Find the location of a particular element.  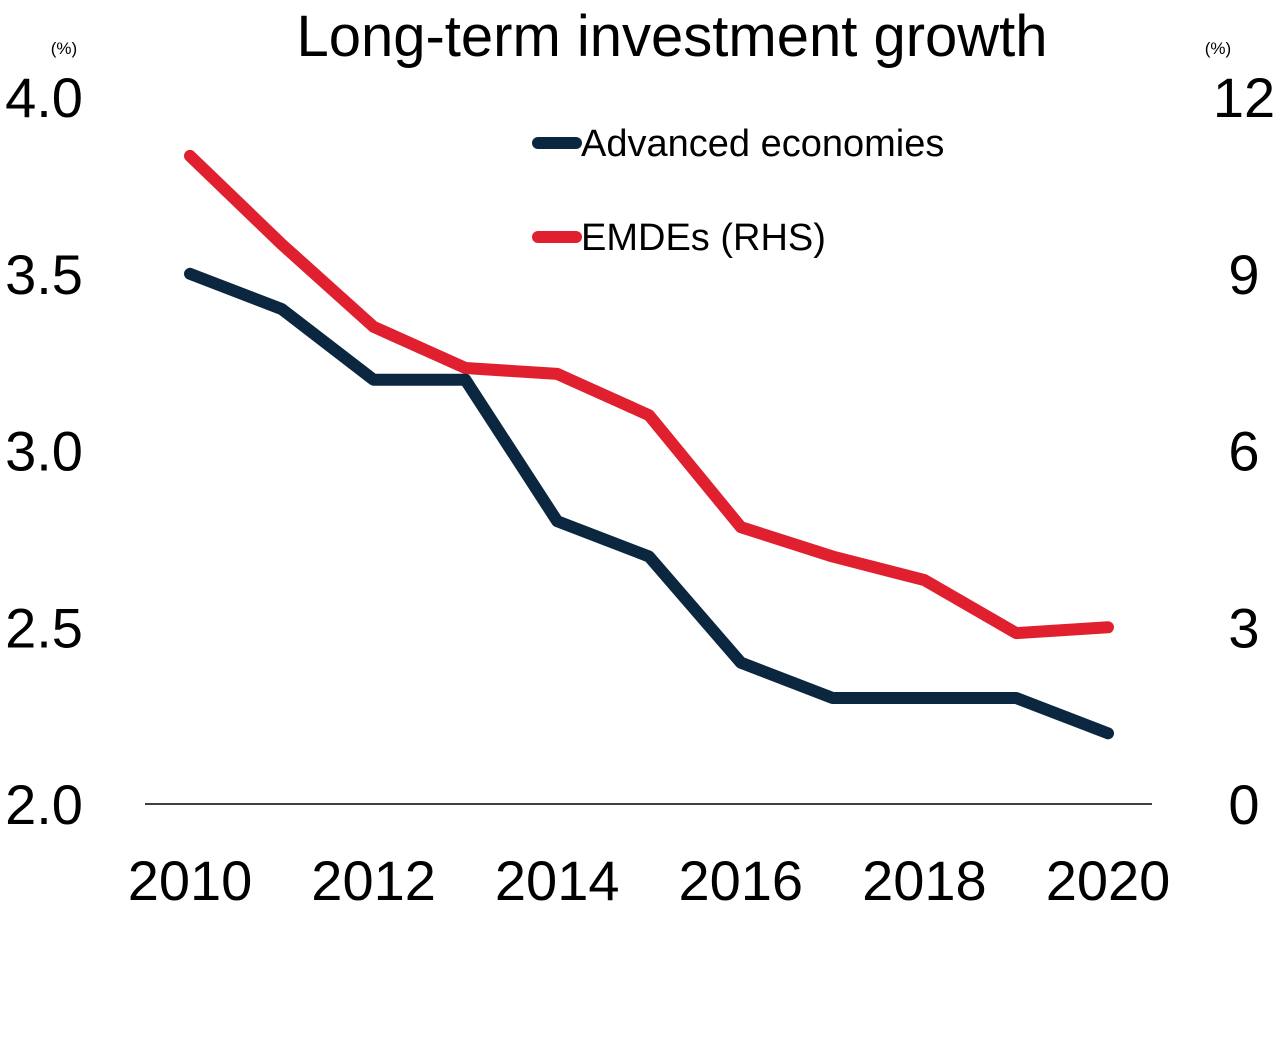

y-right-tick-label: 12 is located at coordinates (1244, 97).